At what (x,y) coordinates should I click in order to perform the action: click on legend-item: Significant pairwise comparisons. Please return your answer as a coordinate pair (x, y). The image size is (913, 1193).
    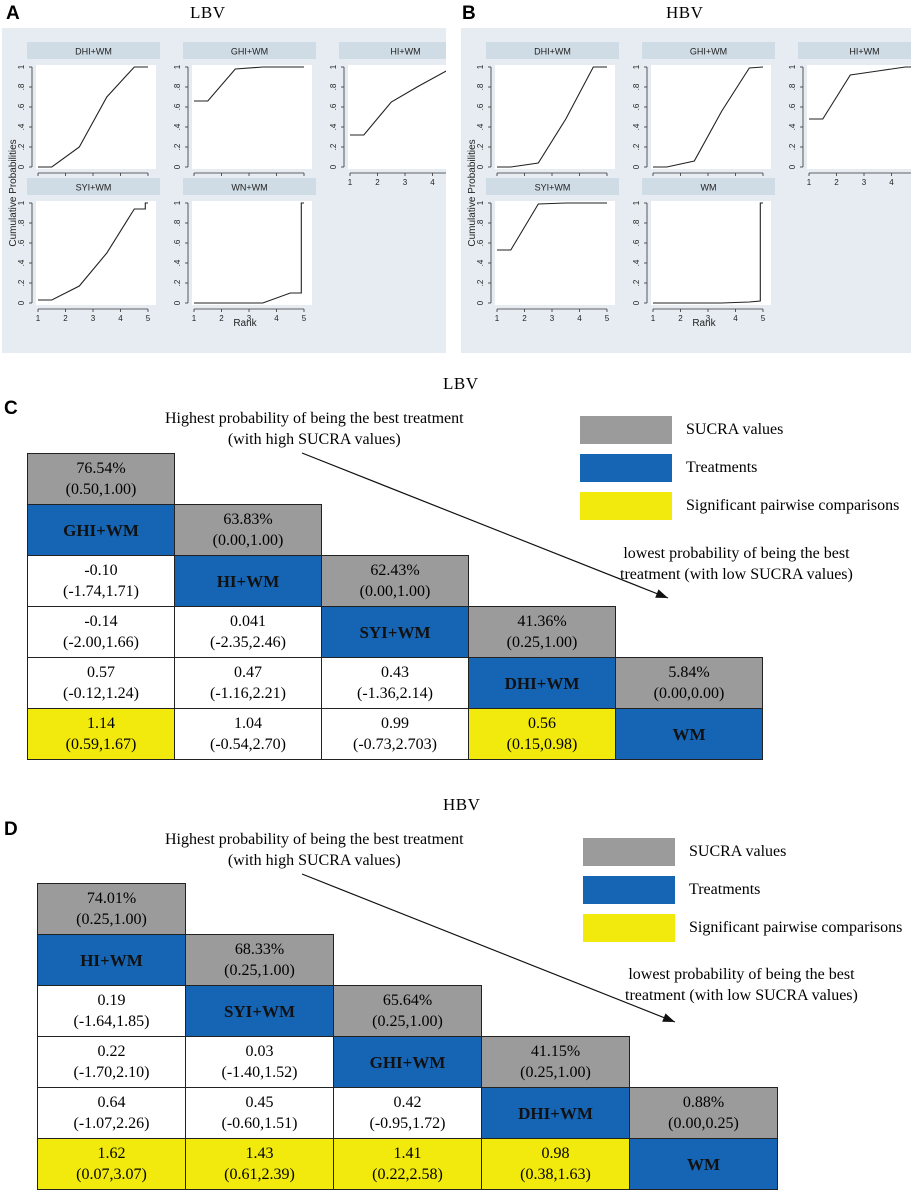
    Looking at the image, I should click on (739, 506).